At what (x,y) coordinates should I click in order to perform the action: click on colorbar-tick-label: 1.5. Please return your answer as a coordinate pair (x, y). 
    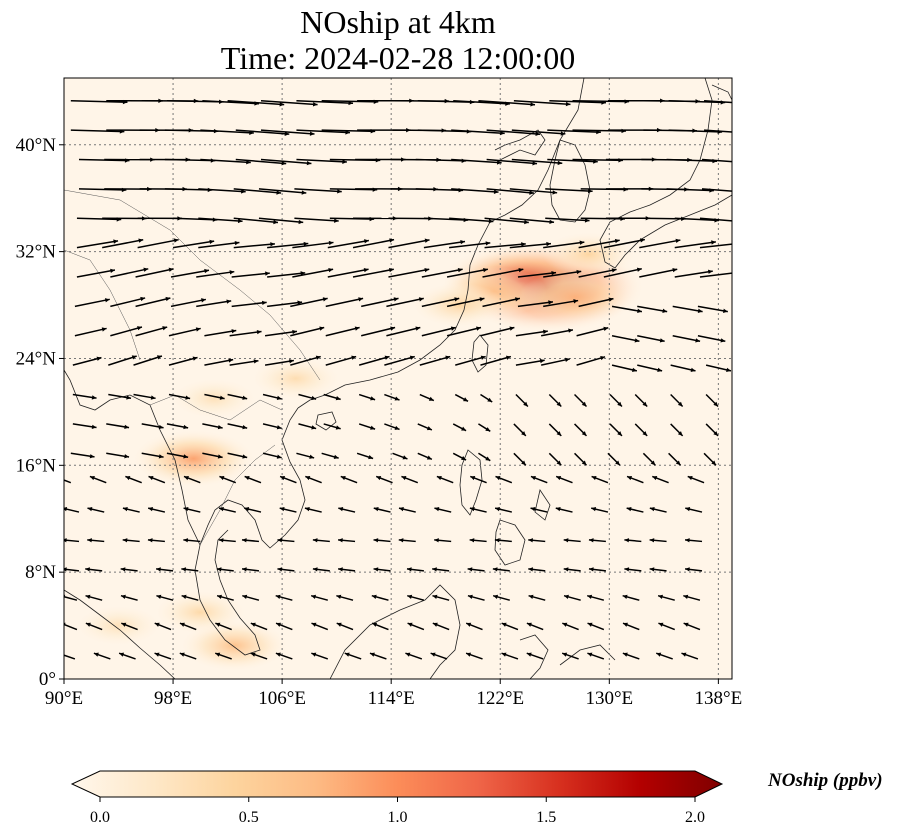
    Looking at the image, I should click on (546, 817).